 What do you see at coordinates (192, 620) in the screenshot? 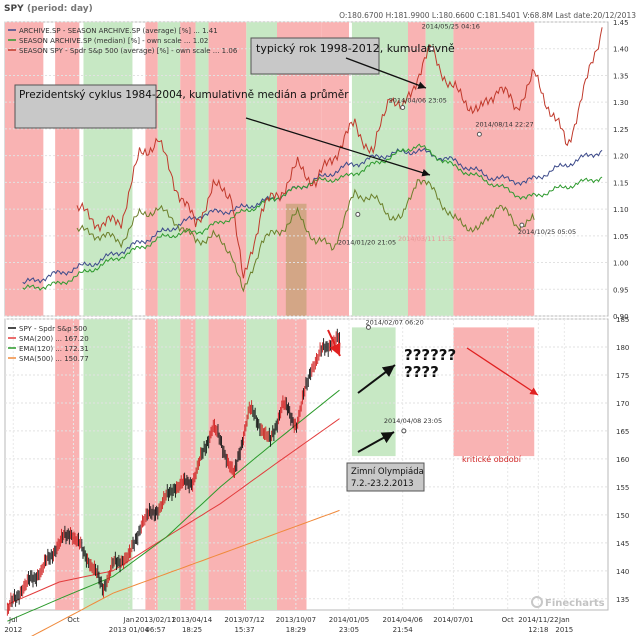
I see `x-tick-label: 2013/04/14` at bounding box center [192, 620].